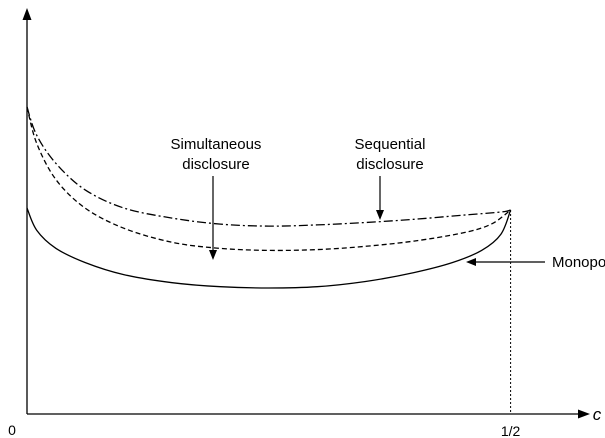  What do you see at coordinates (216, 144) in the screenshot?
I see `annotation-simultaneous-line1: Simultaneous` at bounding box center [216, 144].